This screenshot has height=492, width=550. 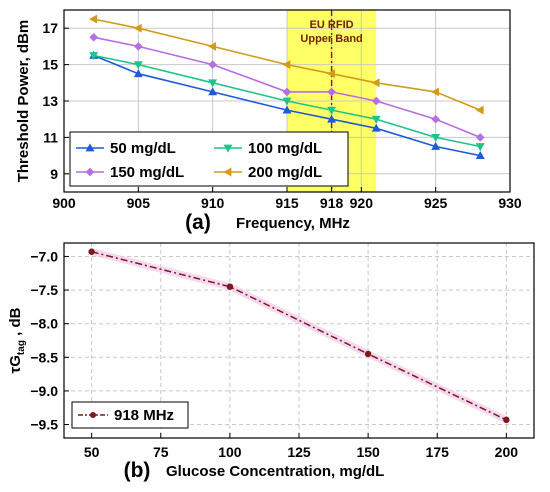 I want to click on panel-b-y-axis-label: τGtag , dB, so click(x=17, y=340).